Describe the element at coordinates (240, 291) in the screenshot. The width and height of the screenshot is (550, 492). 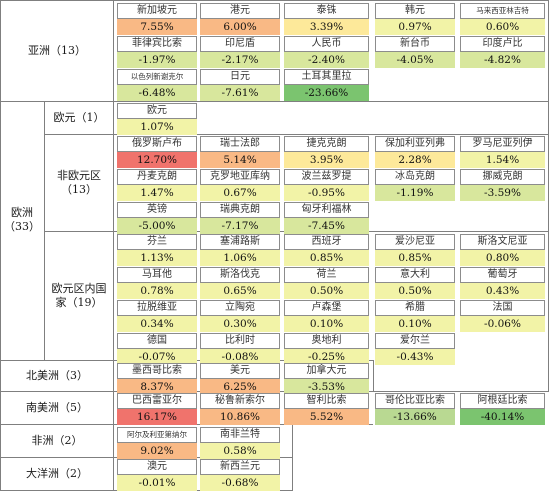
I see `currency-value: 0.65%` at that location.